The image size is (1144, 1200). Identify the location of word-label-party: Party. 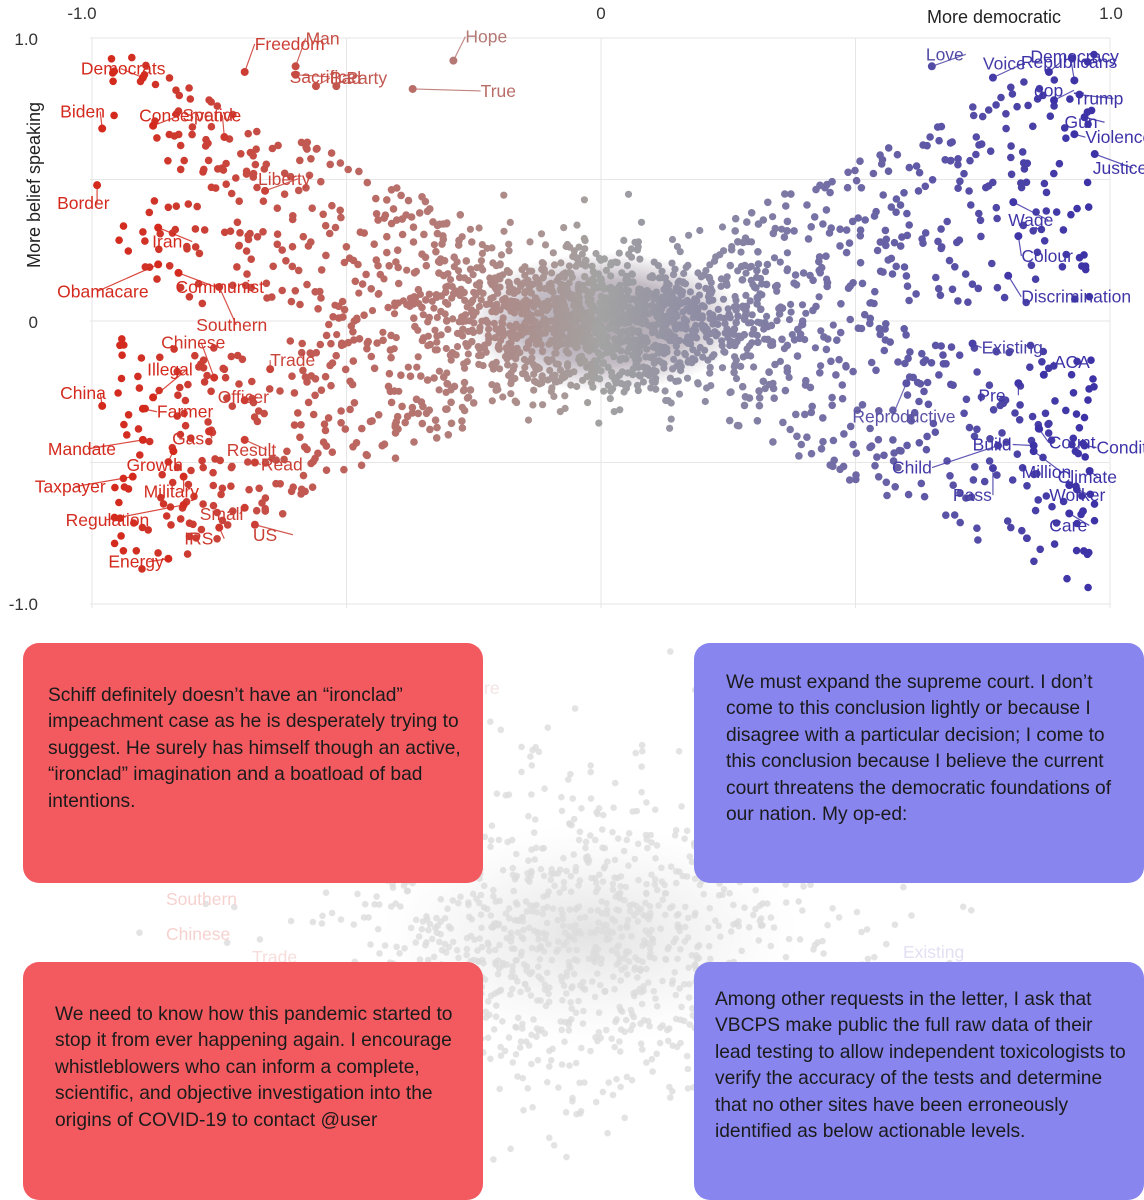
(366, 78).